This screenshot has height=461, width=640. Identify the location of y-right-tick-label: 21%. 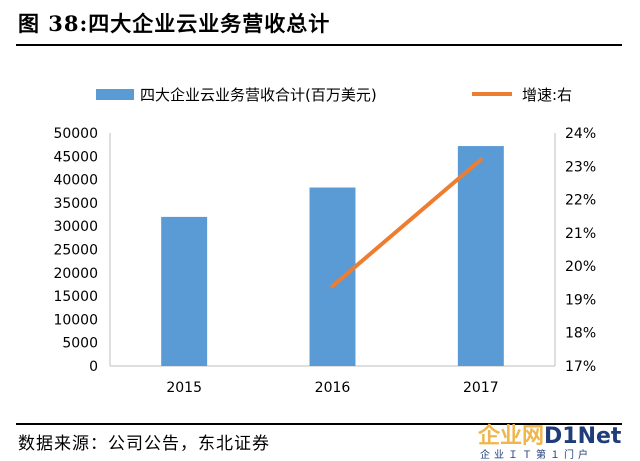
(580, 234).